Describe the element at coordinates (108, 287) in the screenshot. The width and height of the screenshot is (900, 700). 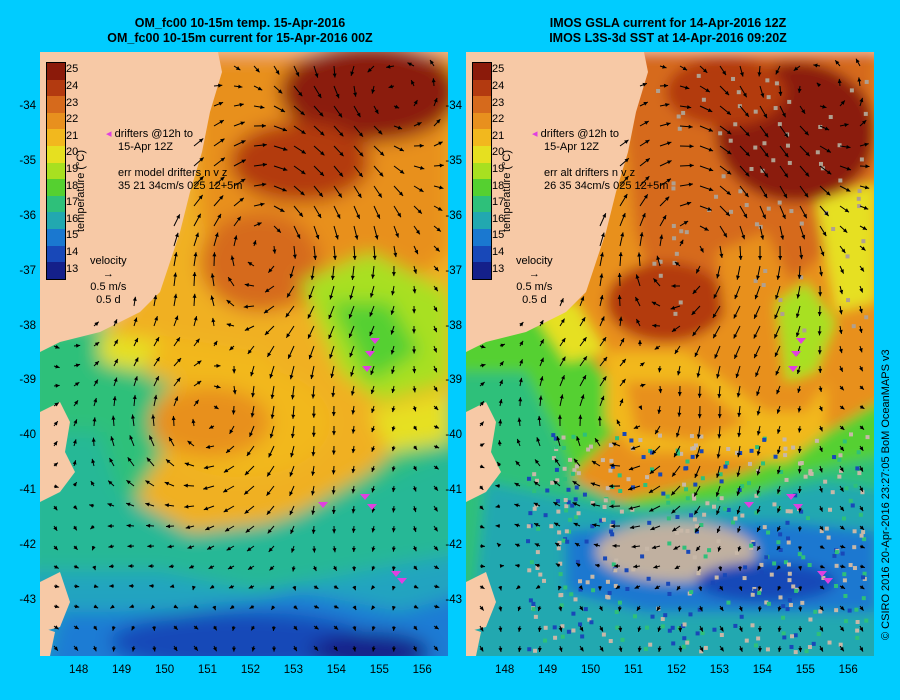
I see `left-velocity-speed: 0.5 m/s` at that location.